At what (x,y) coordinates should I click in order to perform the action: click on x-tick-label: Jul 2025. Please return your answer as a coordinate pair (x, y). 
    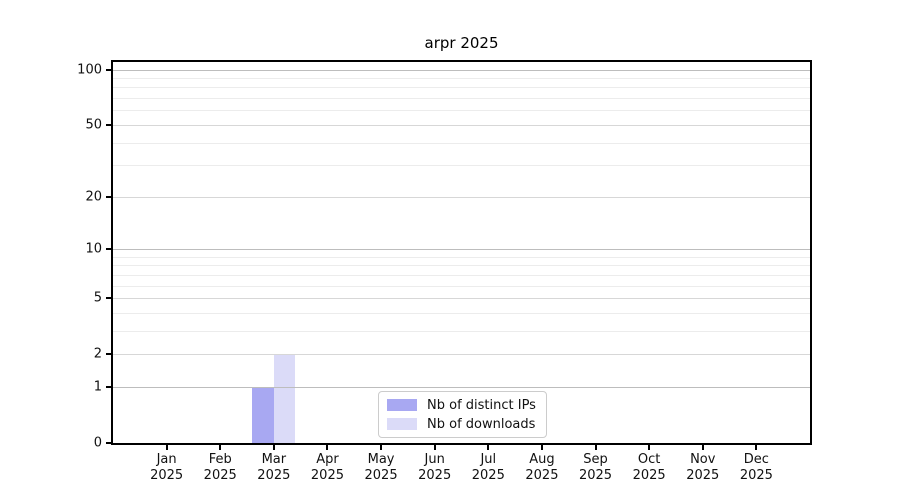
    Looking at the image, I should click on (488, 467).